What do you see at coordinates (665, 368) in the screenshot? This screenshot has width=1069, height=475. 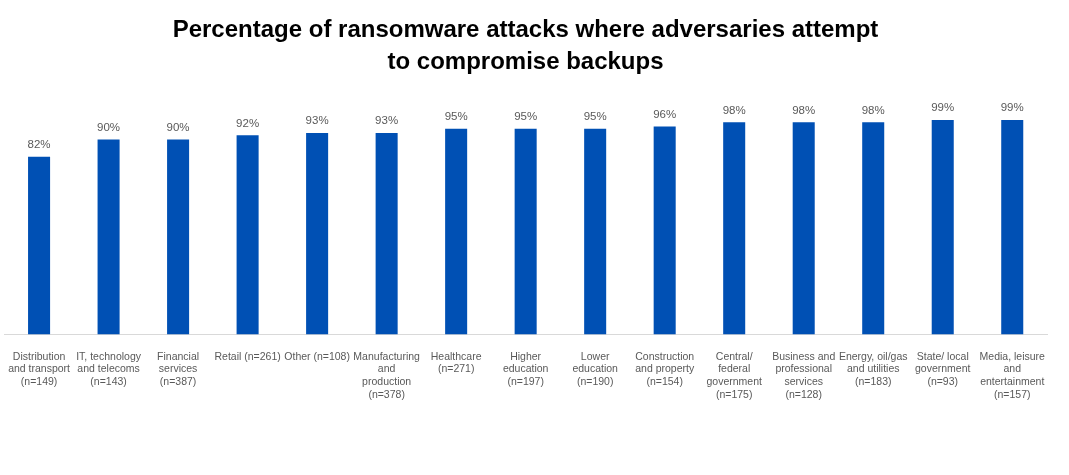 I see `x-tick-label: Construction and property (n=154)` at bounding box center [665, 368].